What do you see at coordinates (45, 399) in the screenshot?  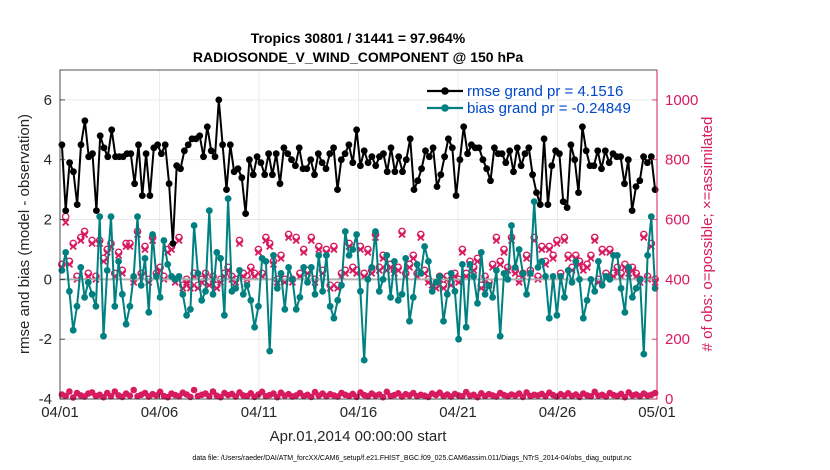 I see `y-left-tick-label: -4` at bounding box center [45, 399].